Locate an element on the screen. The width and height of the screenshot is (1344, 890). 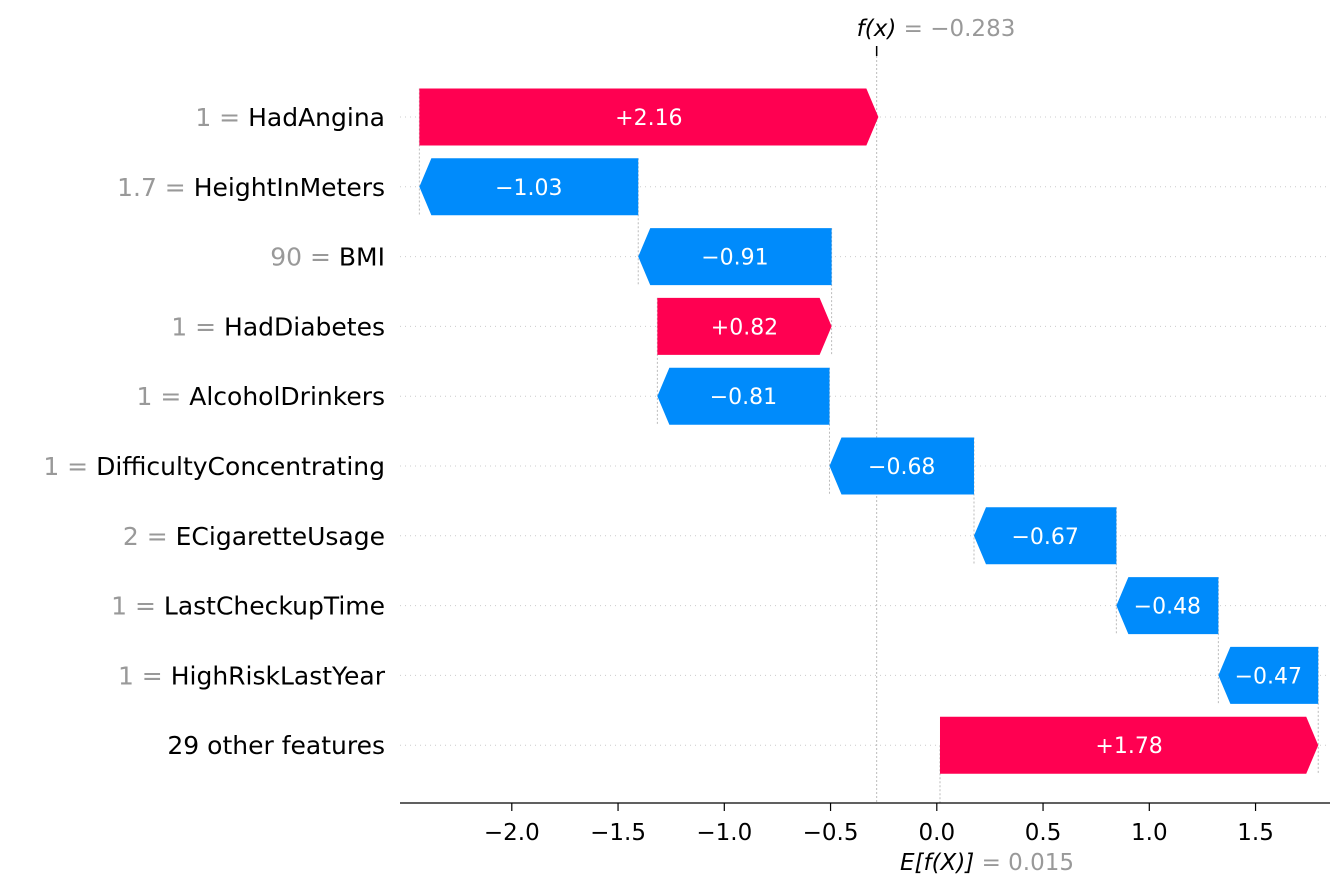
base-eq-text: = is located at coordinates (991, 863).